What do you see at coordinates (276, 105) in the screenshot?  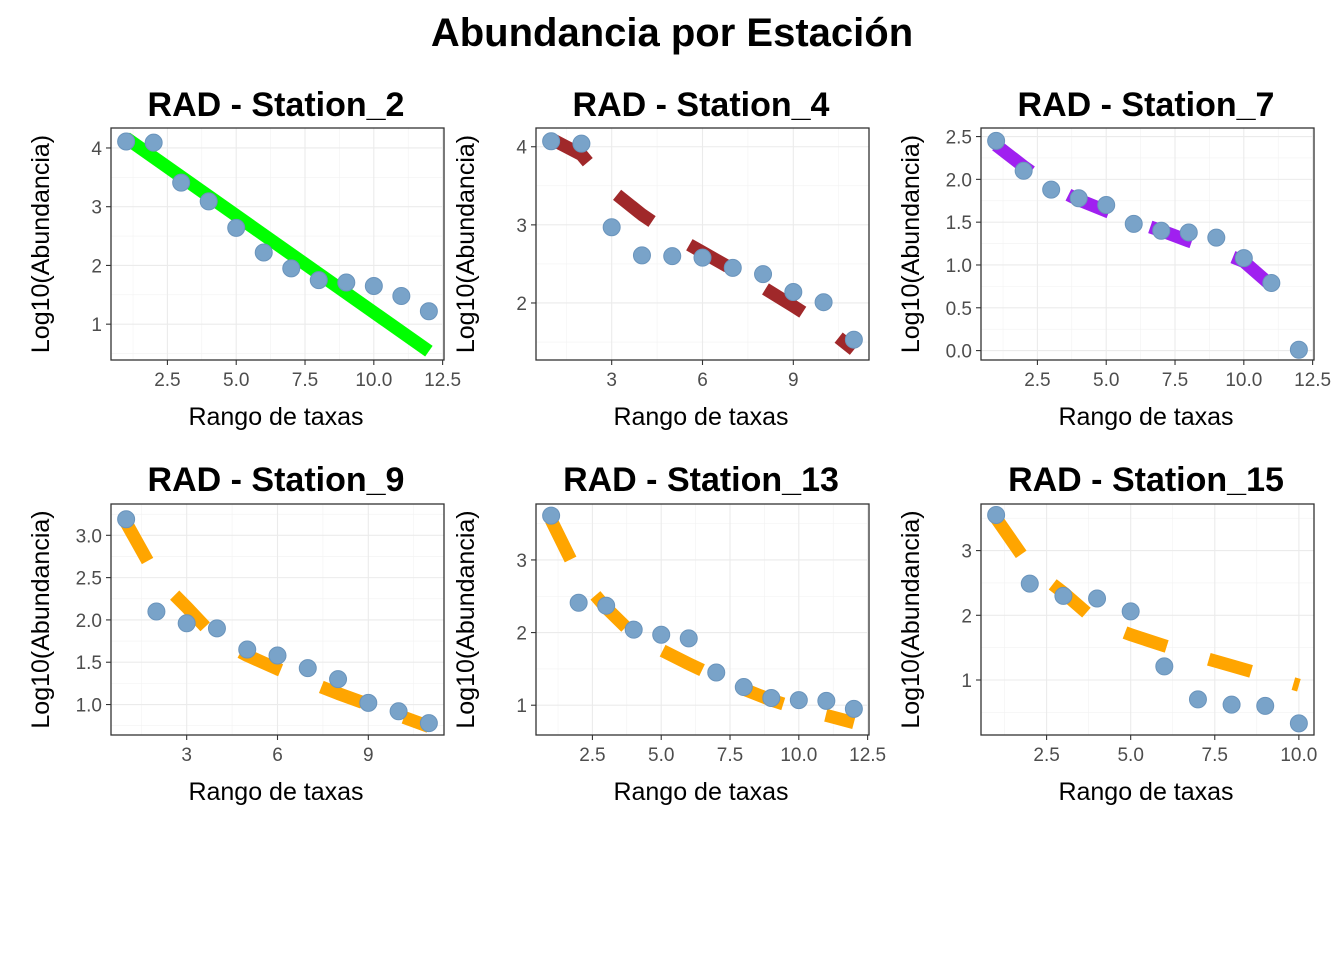 I see `panel-title: RAD - Station_2` at bounding box center [276, 105].